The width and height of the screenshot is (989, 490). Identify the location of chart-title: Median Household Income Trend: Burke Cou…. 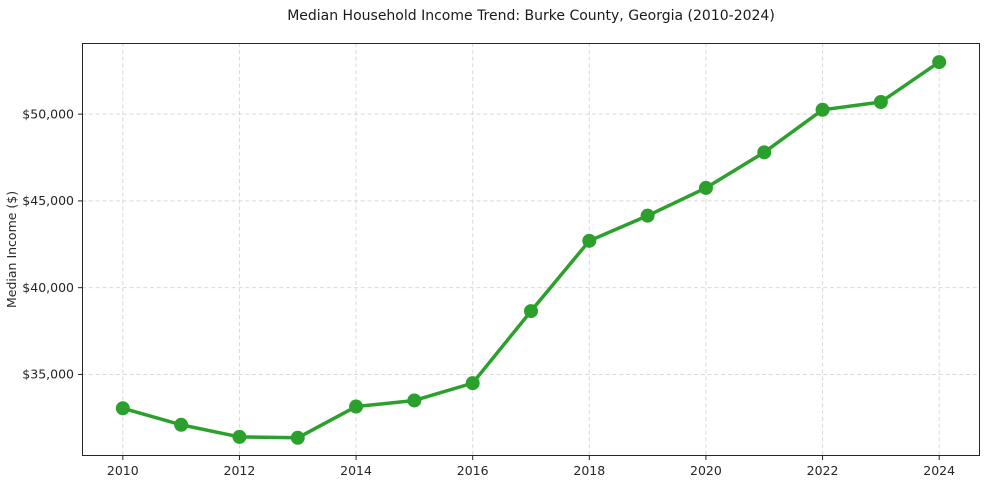
(531, 16).